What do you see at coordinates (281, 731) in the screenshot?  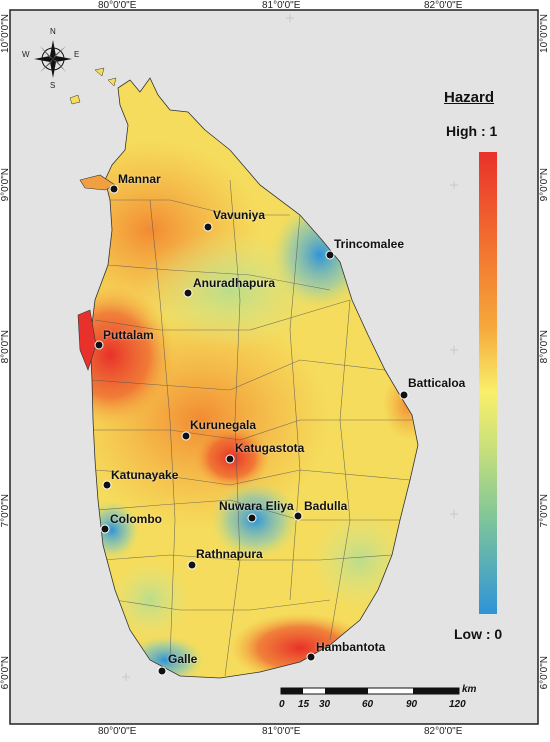 I see `bottom-tick-81: 81°0'0"E` at bounding box center [281, 731].